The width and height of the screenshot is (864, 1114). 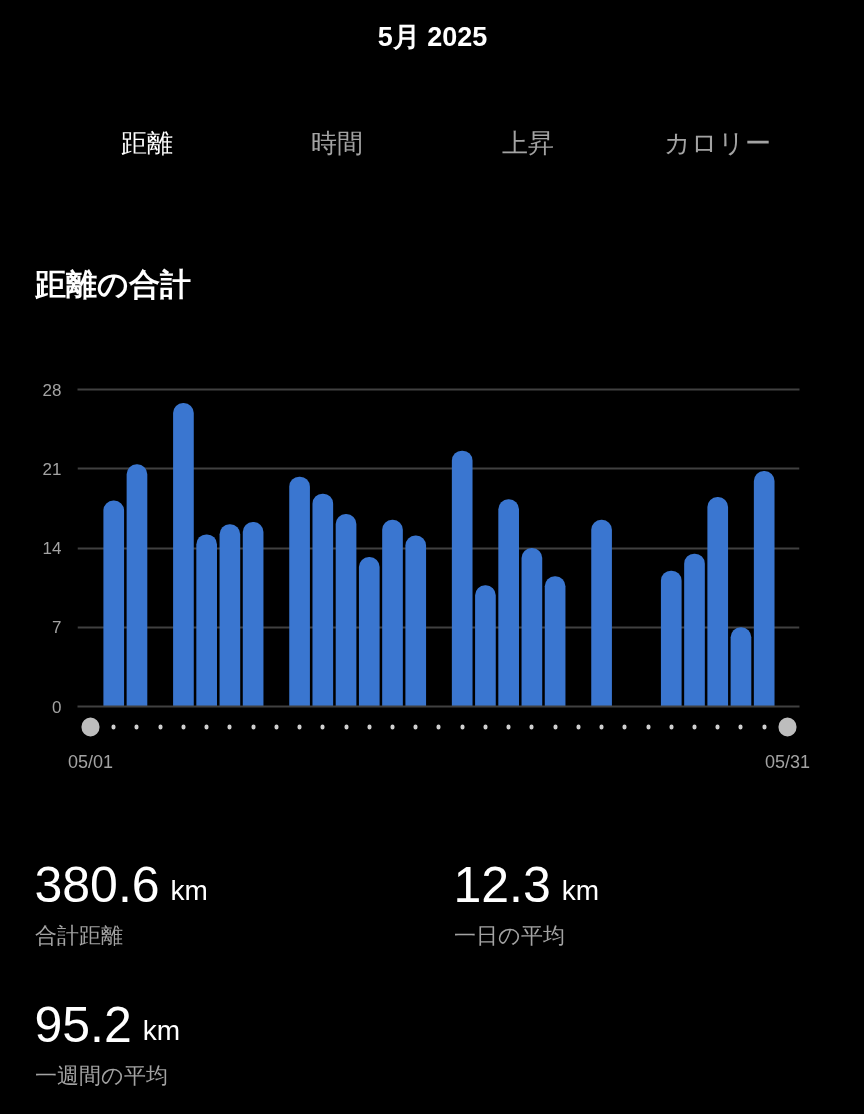 I want to click on text: 合計距離, so click(x=78, y=935).